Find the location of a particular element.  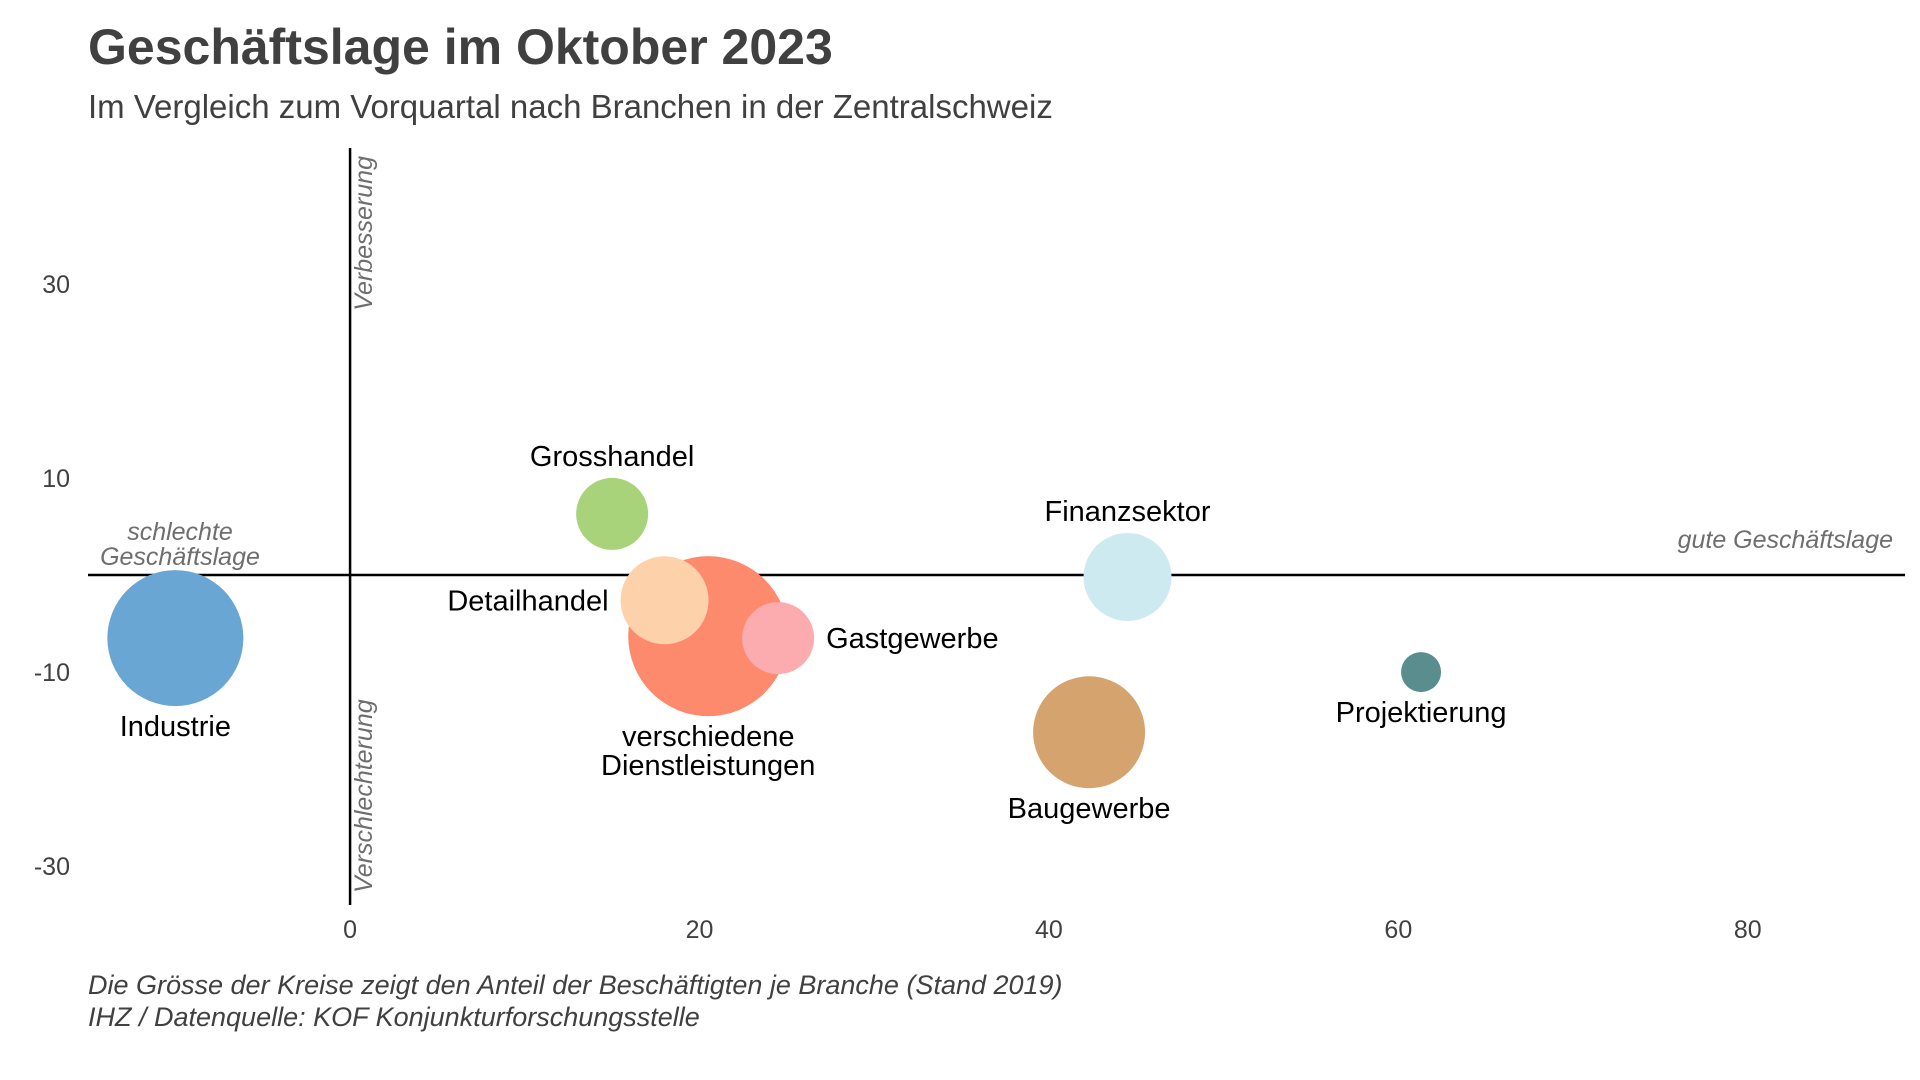

y-tick-label: -30 is located at coordinates (52, 867).